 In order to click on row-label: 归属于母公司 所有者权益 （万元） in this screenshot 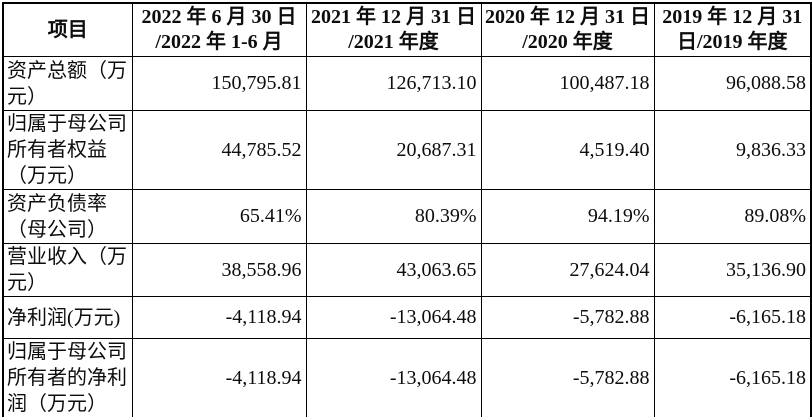, I will do `click(67, 150)`.